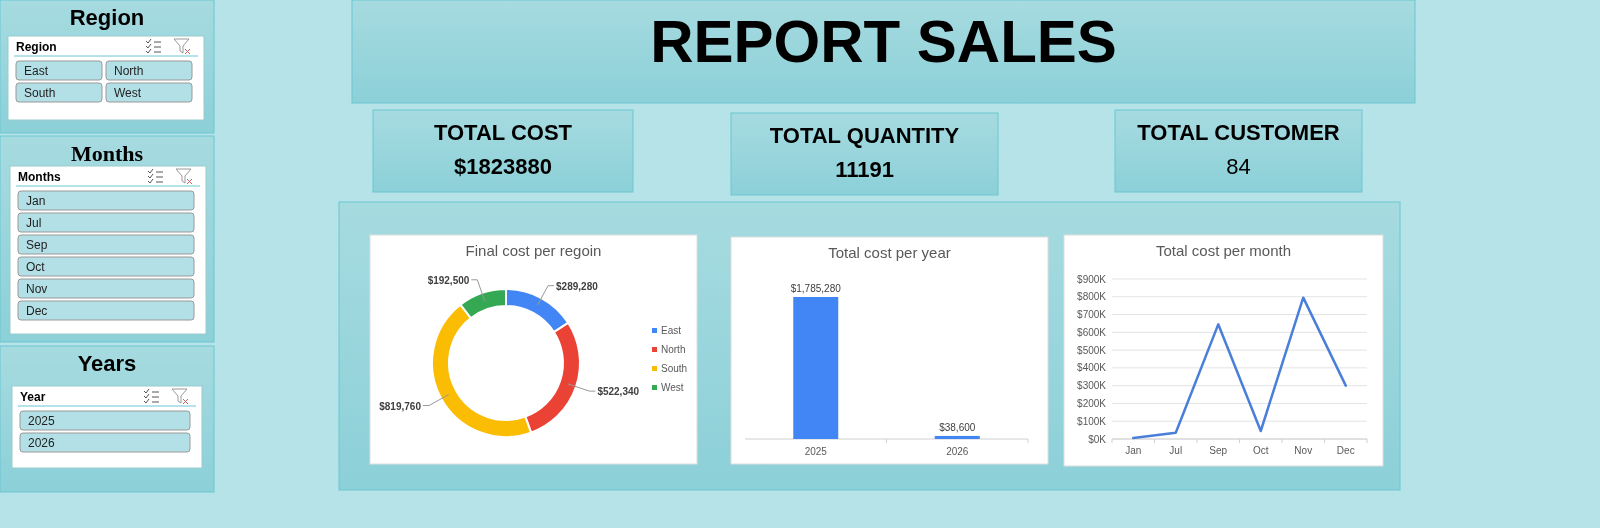 The width and height of the screenshot is (1600, 528). I want to click on data-label: $38,600, so click(957, 427).